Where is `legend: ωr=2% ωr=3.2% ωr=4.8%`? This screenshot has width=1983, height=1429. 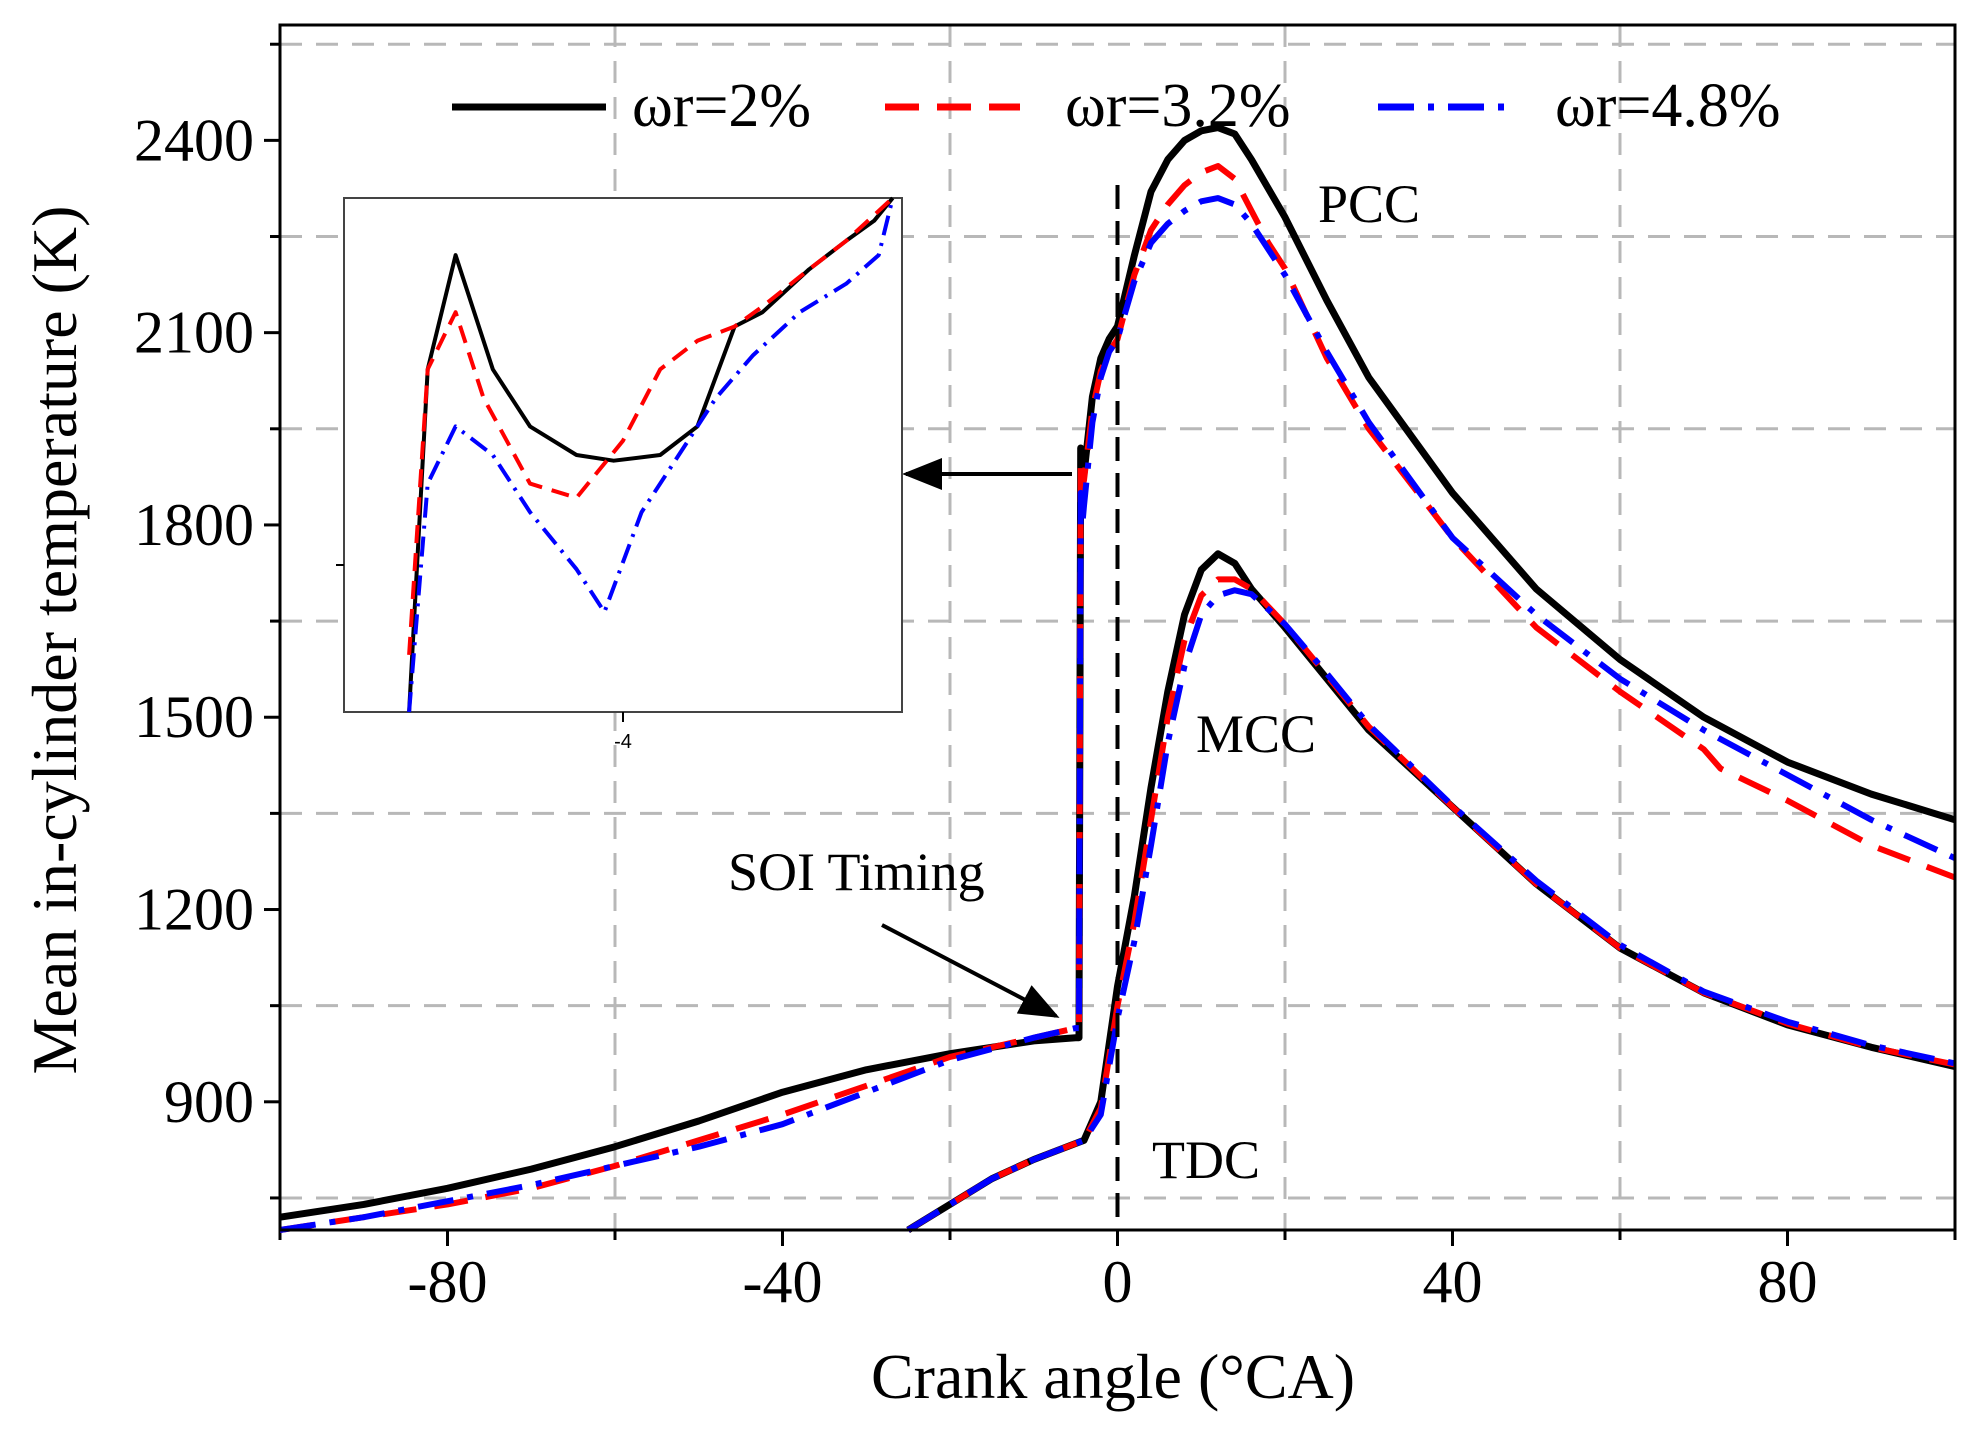 legend: ωr=2% ωr=3.2% ωr=4.8% is located at coordinates (1116, 106).